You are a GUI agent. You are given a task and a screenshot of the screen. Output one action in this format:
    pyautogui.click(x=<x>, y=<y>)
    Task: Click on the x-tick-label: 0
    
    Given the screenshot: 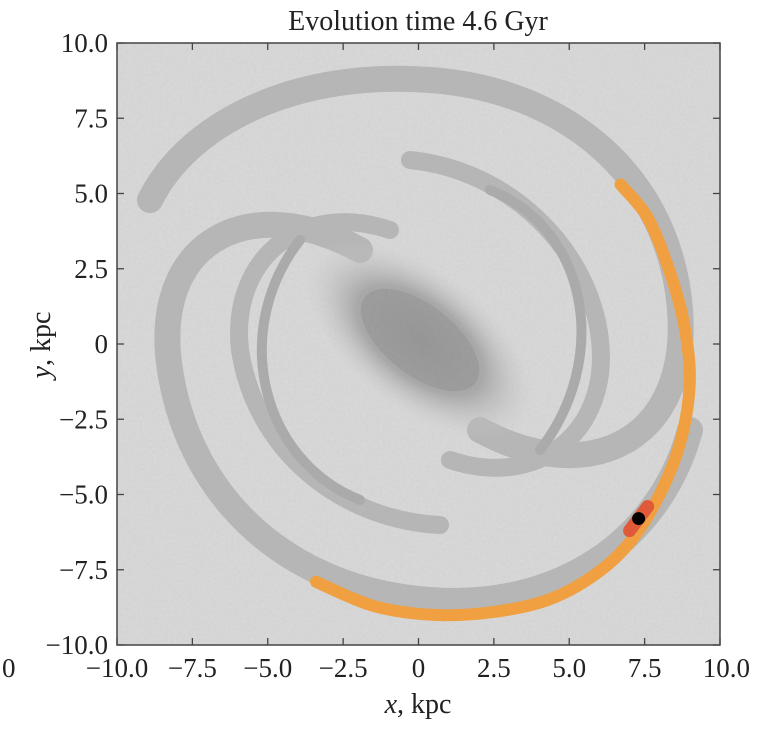 What is the action you would take?
    pyautogui.click(x=419, y=668)
    